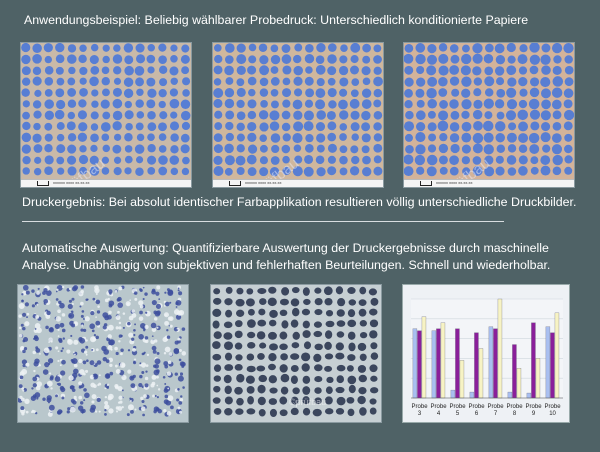  I want to click on speckle-grid, so click(102, 351).